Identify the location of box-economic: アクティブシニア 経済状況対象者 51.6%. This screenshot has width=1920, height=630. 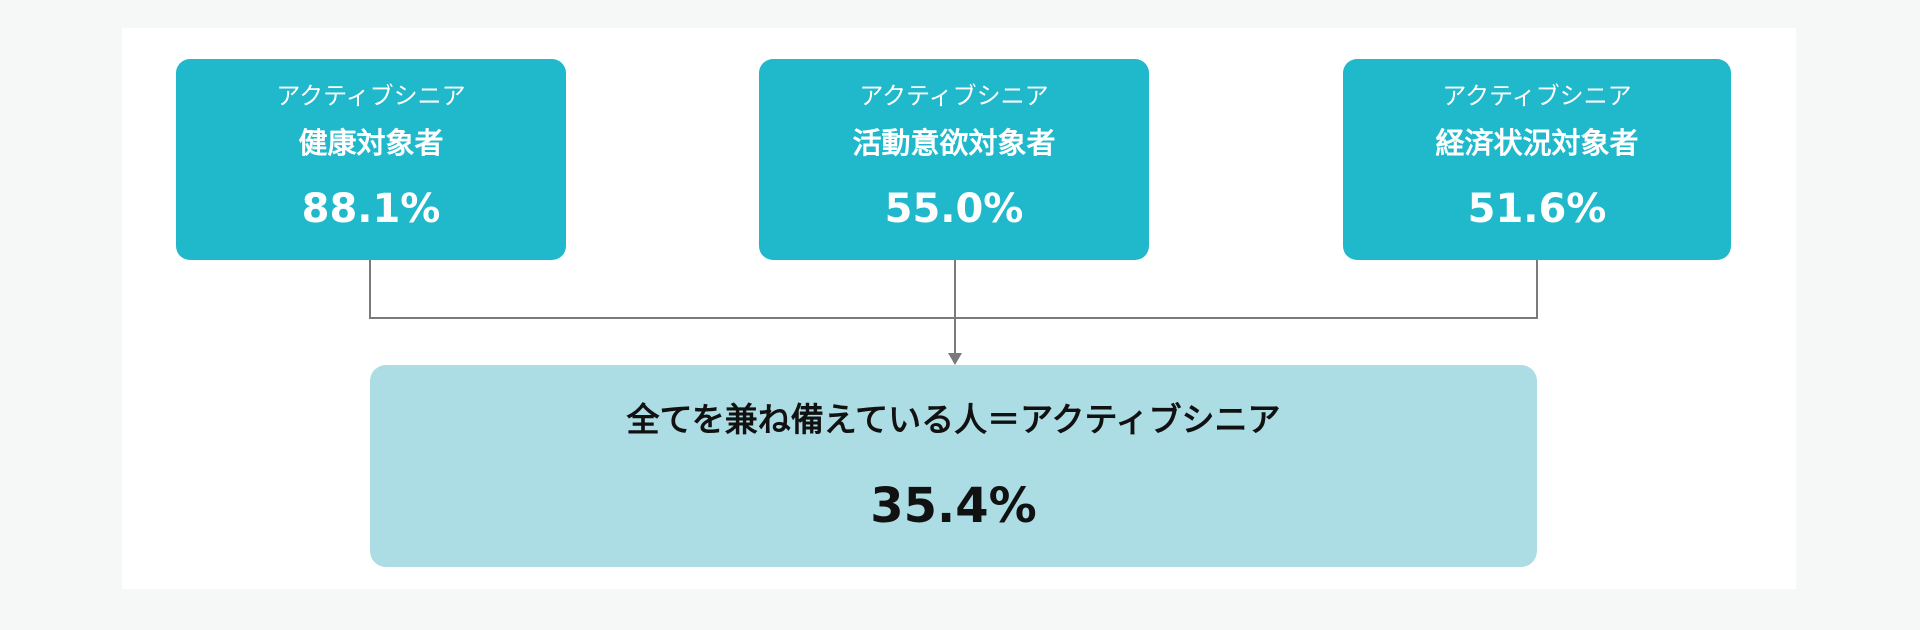
(1537, 159).